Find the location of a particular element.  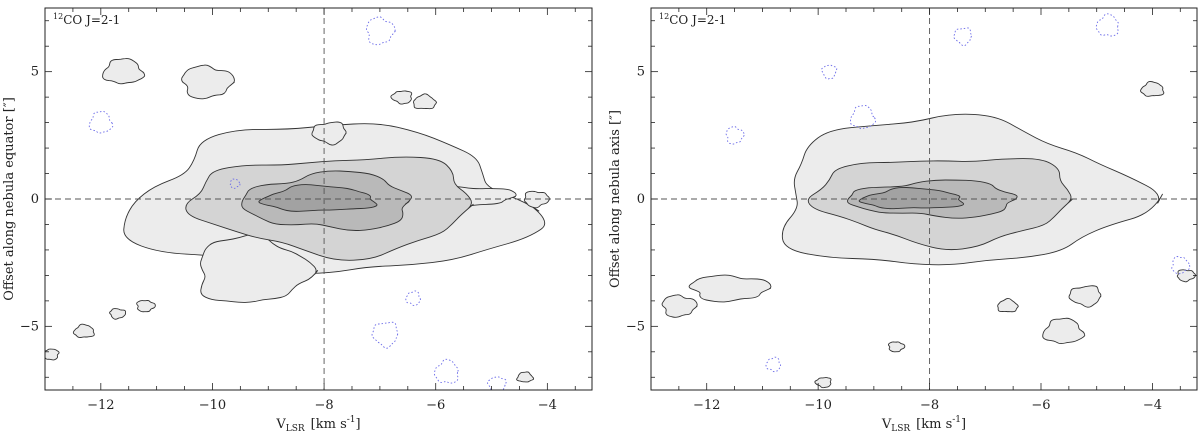

y-axis-label: Offset along nebula equator [″] is located at coordinates (9, 199).